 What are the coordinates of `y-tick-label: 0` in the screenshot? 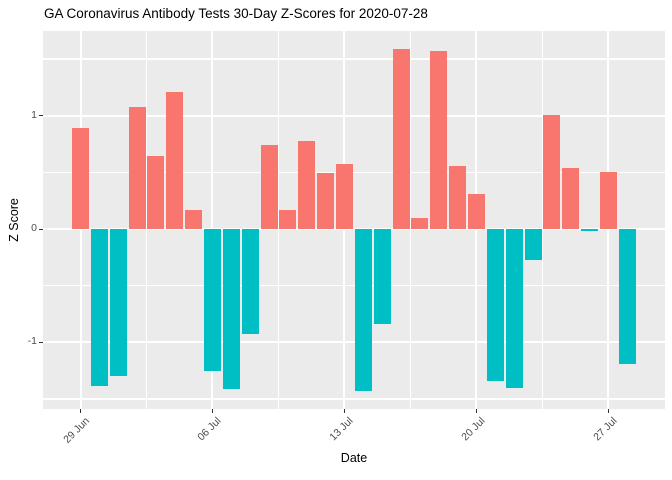 It's located at (34, 228).